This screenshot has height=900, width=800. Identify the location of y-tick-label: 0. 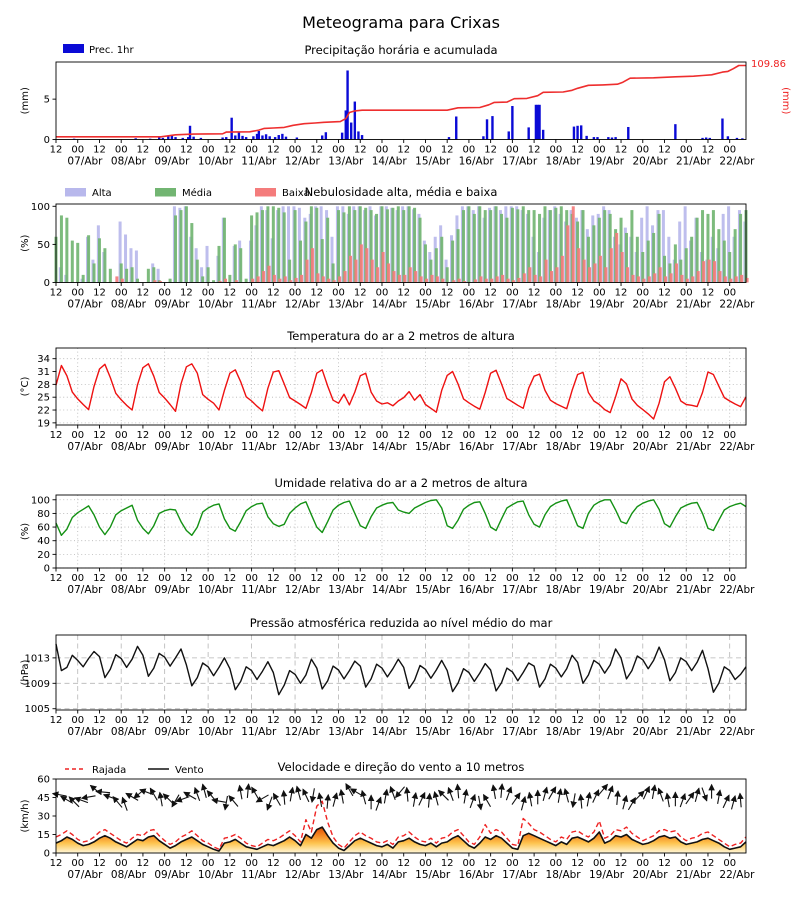
(47, 854).